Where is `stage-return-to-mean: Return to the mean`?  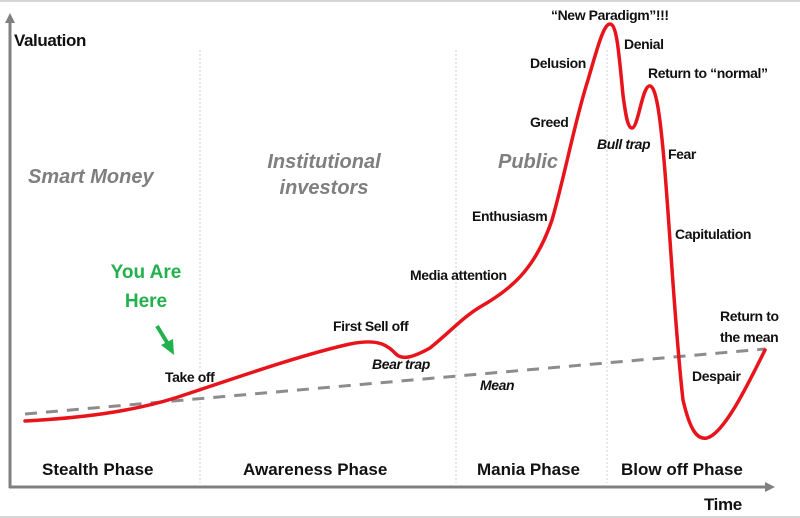
stage-return-to-mean: Return to the mean is located at coordinates (749, 327).